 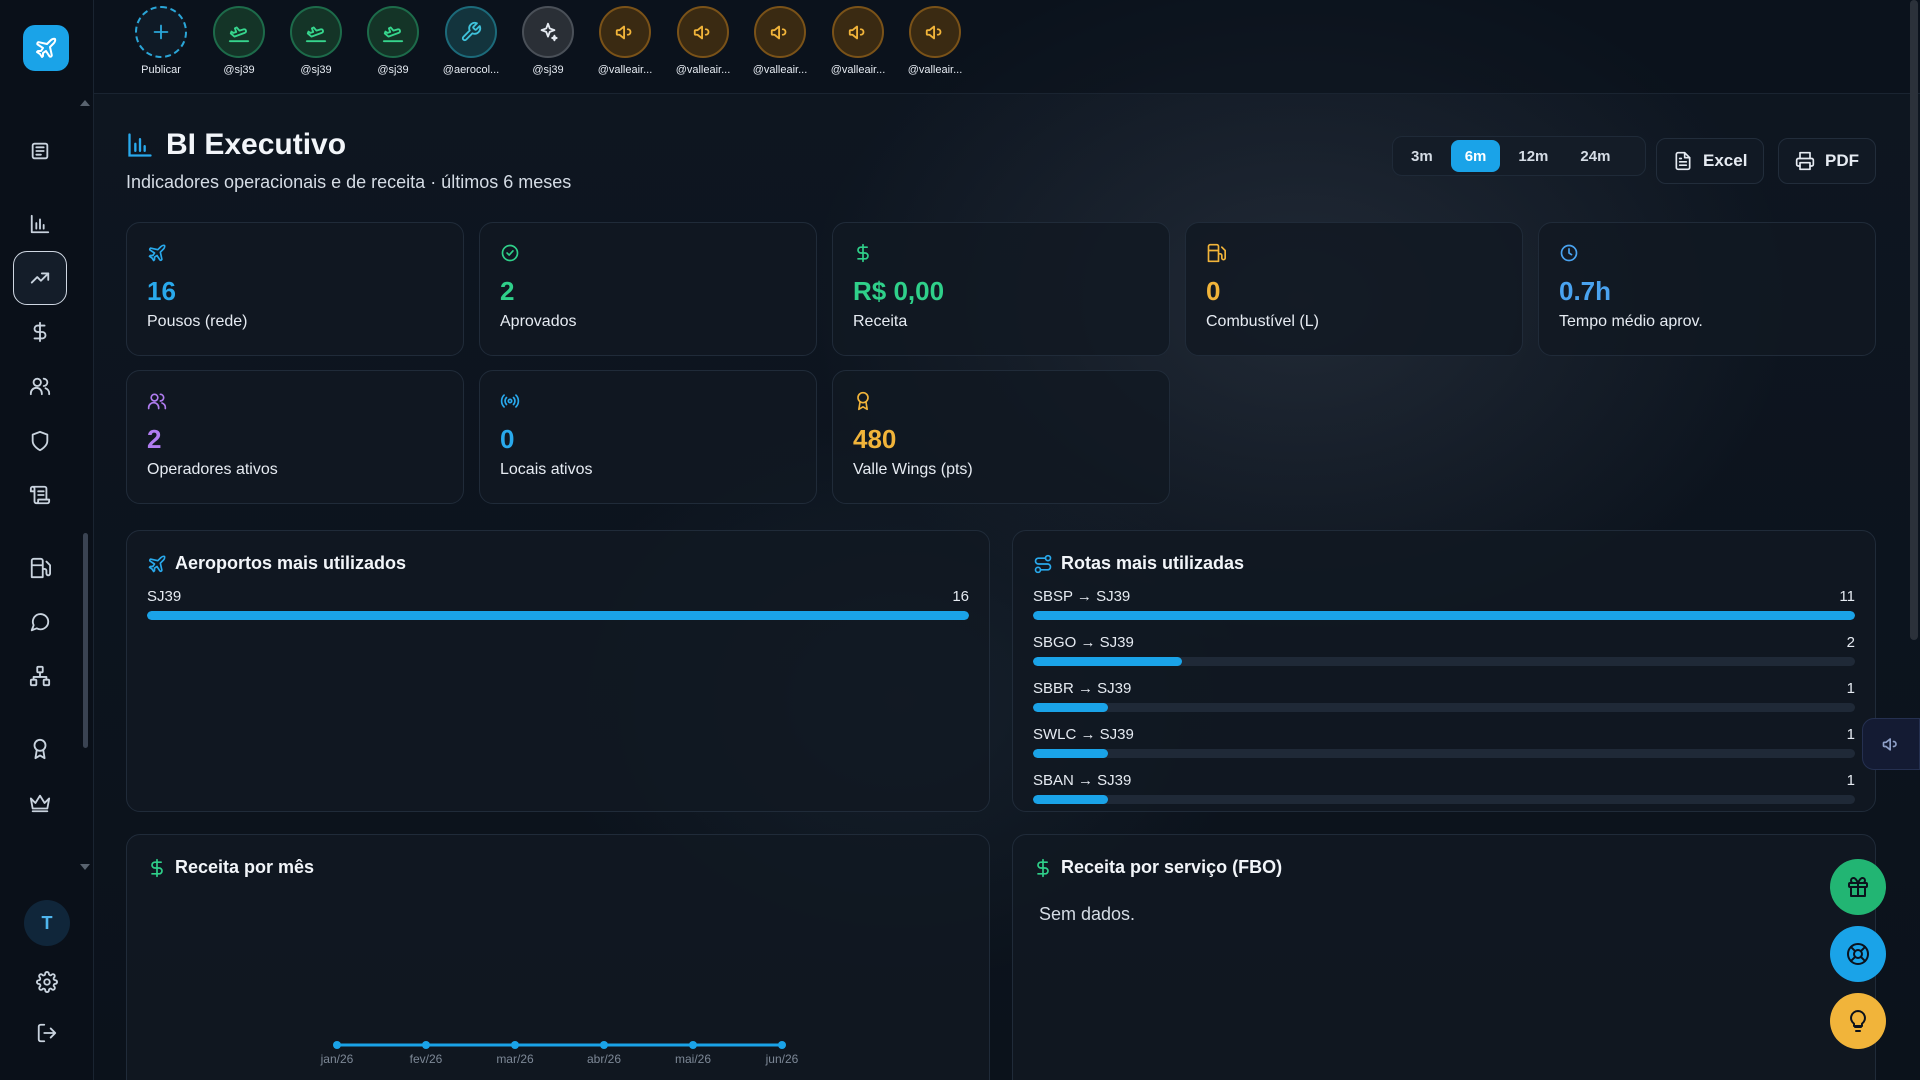 What do you see at coordinates (1444, 696) in the screenshot?
I see `bar-row: SBBR → SJ39 1` at bounding box center [1444, 696].